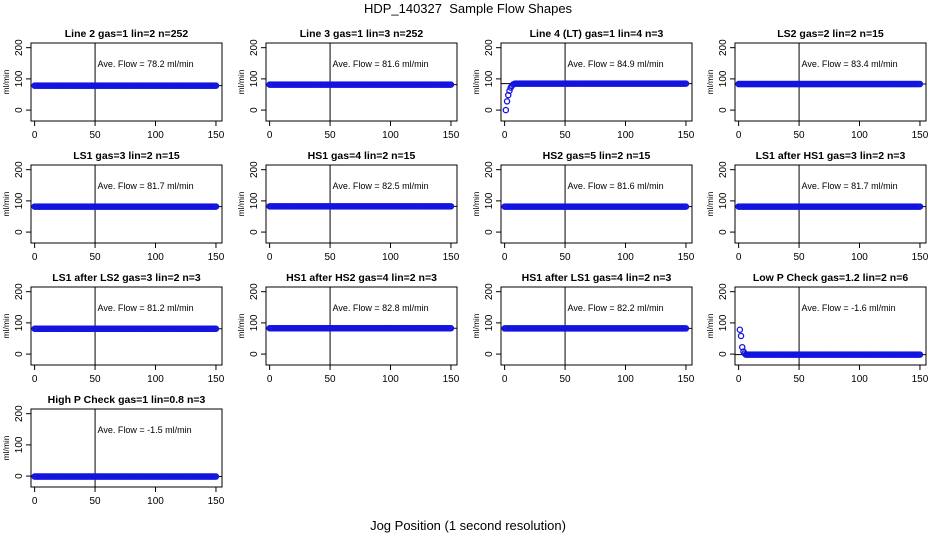 The width and height of the screenshot is (936, 540). Describe the element at coordinates (126, 278) in the screenshot. I see `panel-title: LS1 after LS2 gas=3 lin=2 n=3` at that location.